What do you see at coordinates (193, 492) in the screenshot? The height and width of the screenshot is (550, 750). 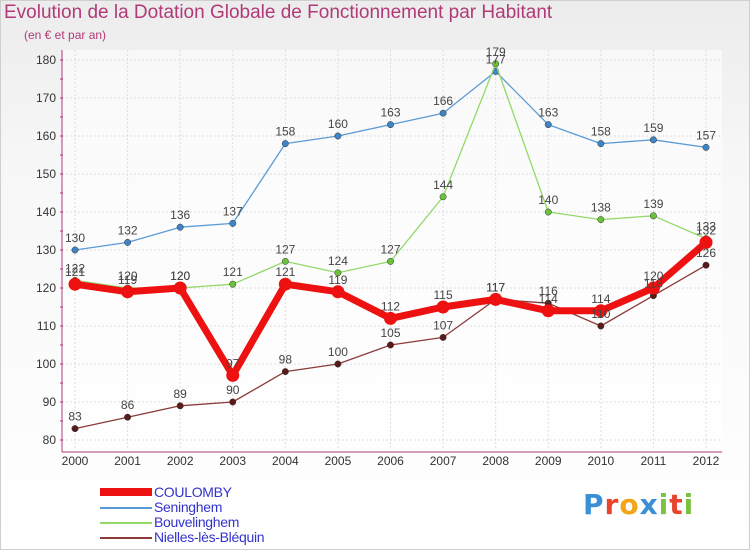 I see `legend-label-coulomby: COULOMBY` at bounding box center [193, 492].